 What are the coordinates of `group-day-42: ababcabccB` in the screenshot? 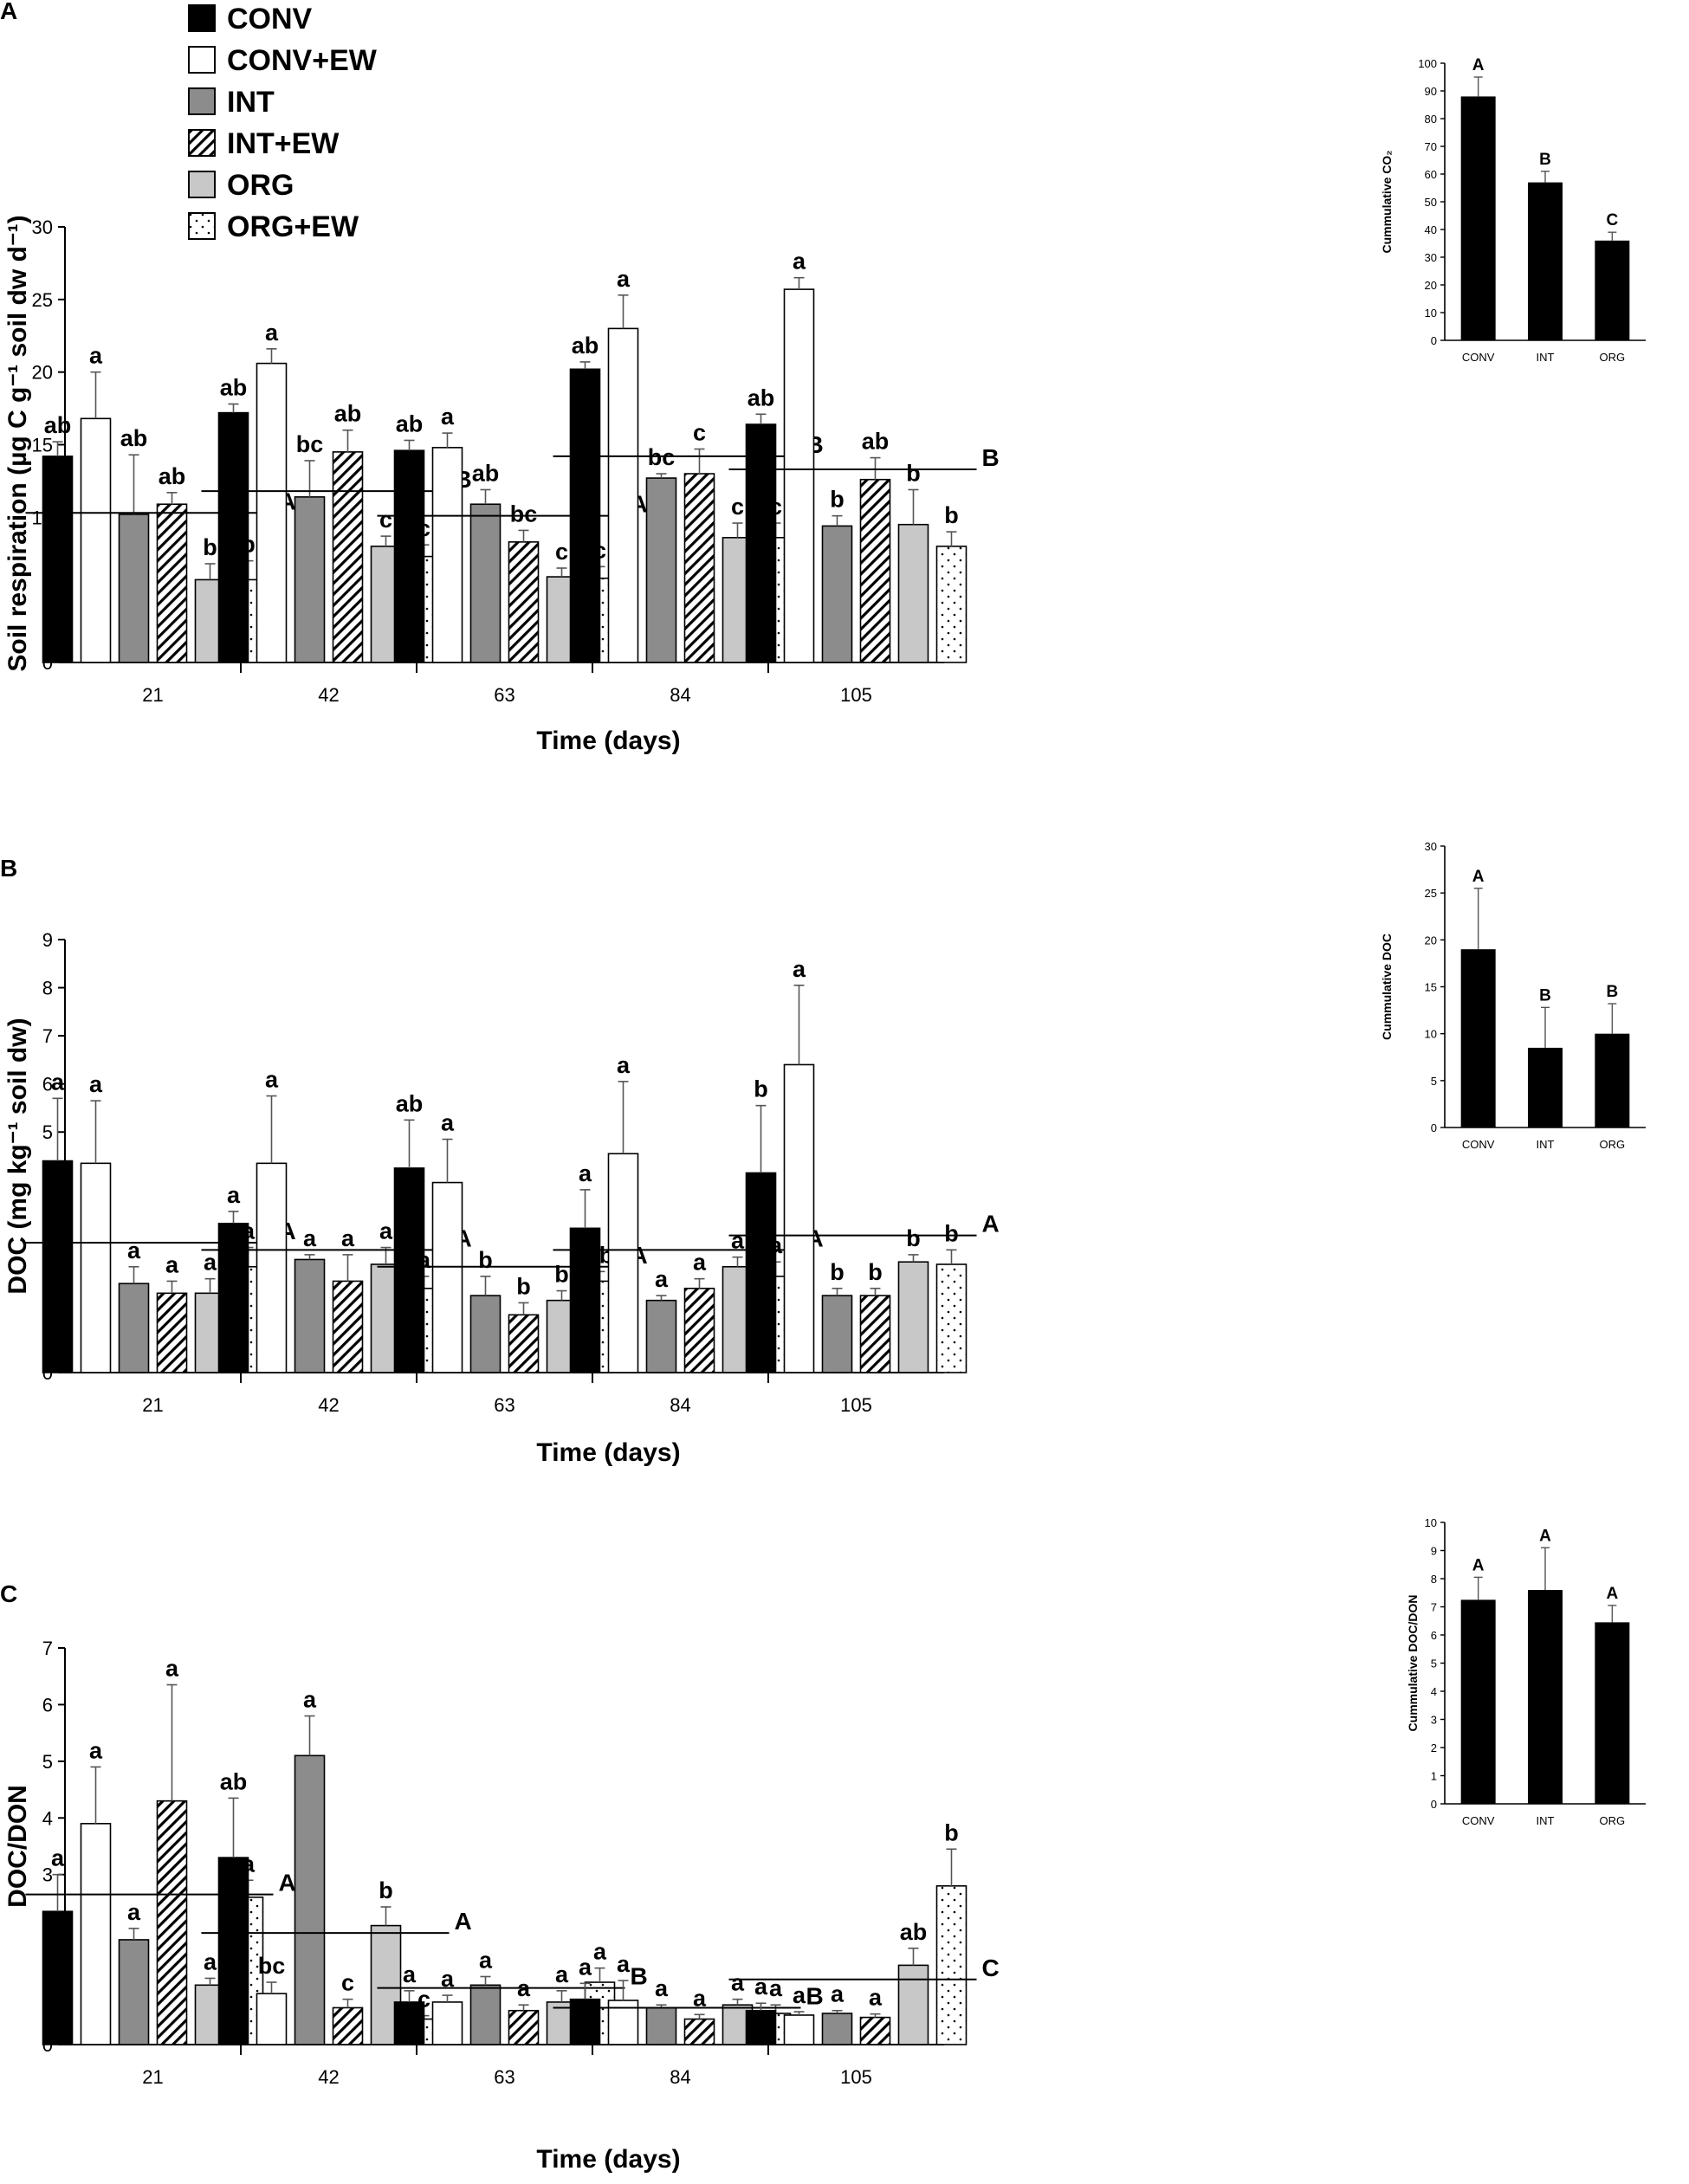 It's located at (336, 491).